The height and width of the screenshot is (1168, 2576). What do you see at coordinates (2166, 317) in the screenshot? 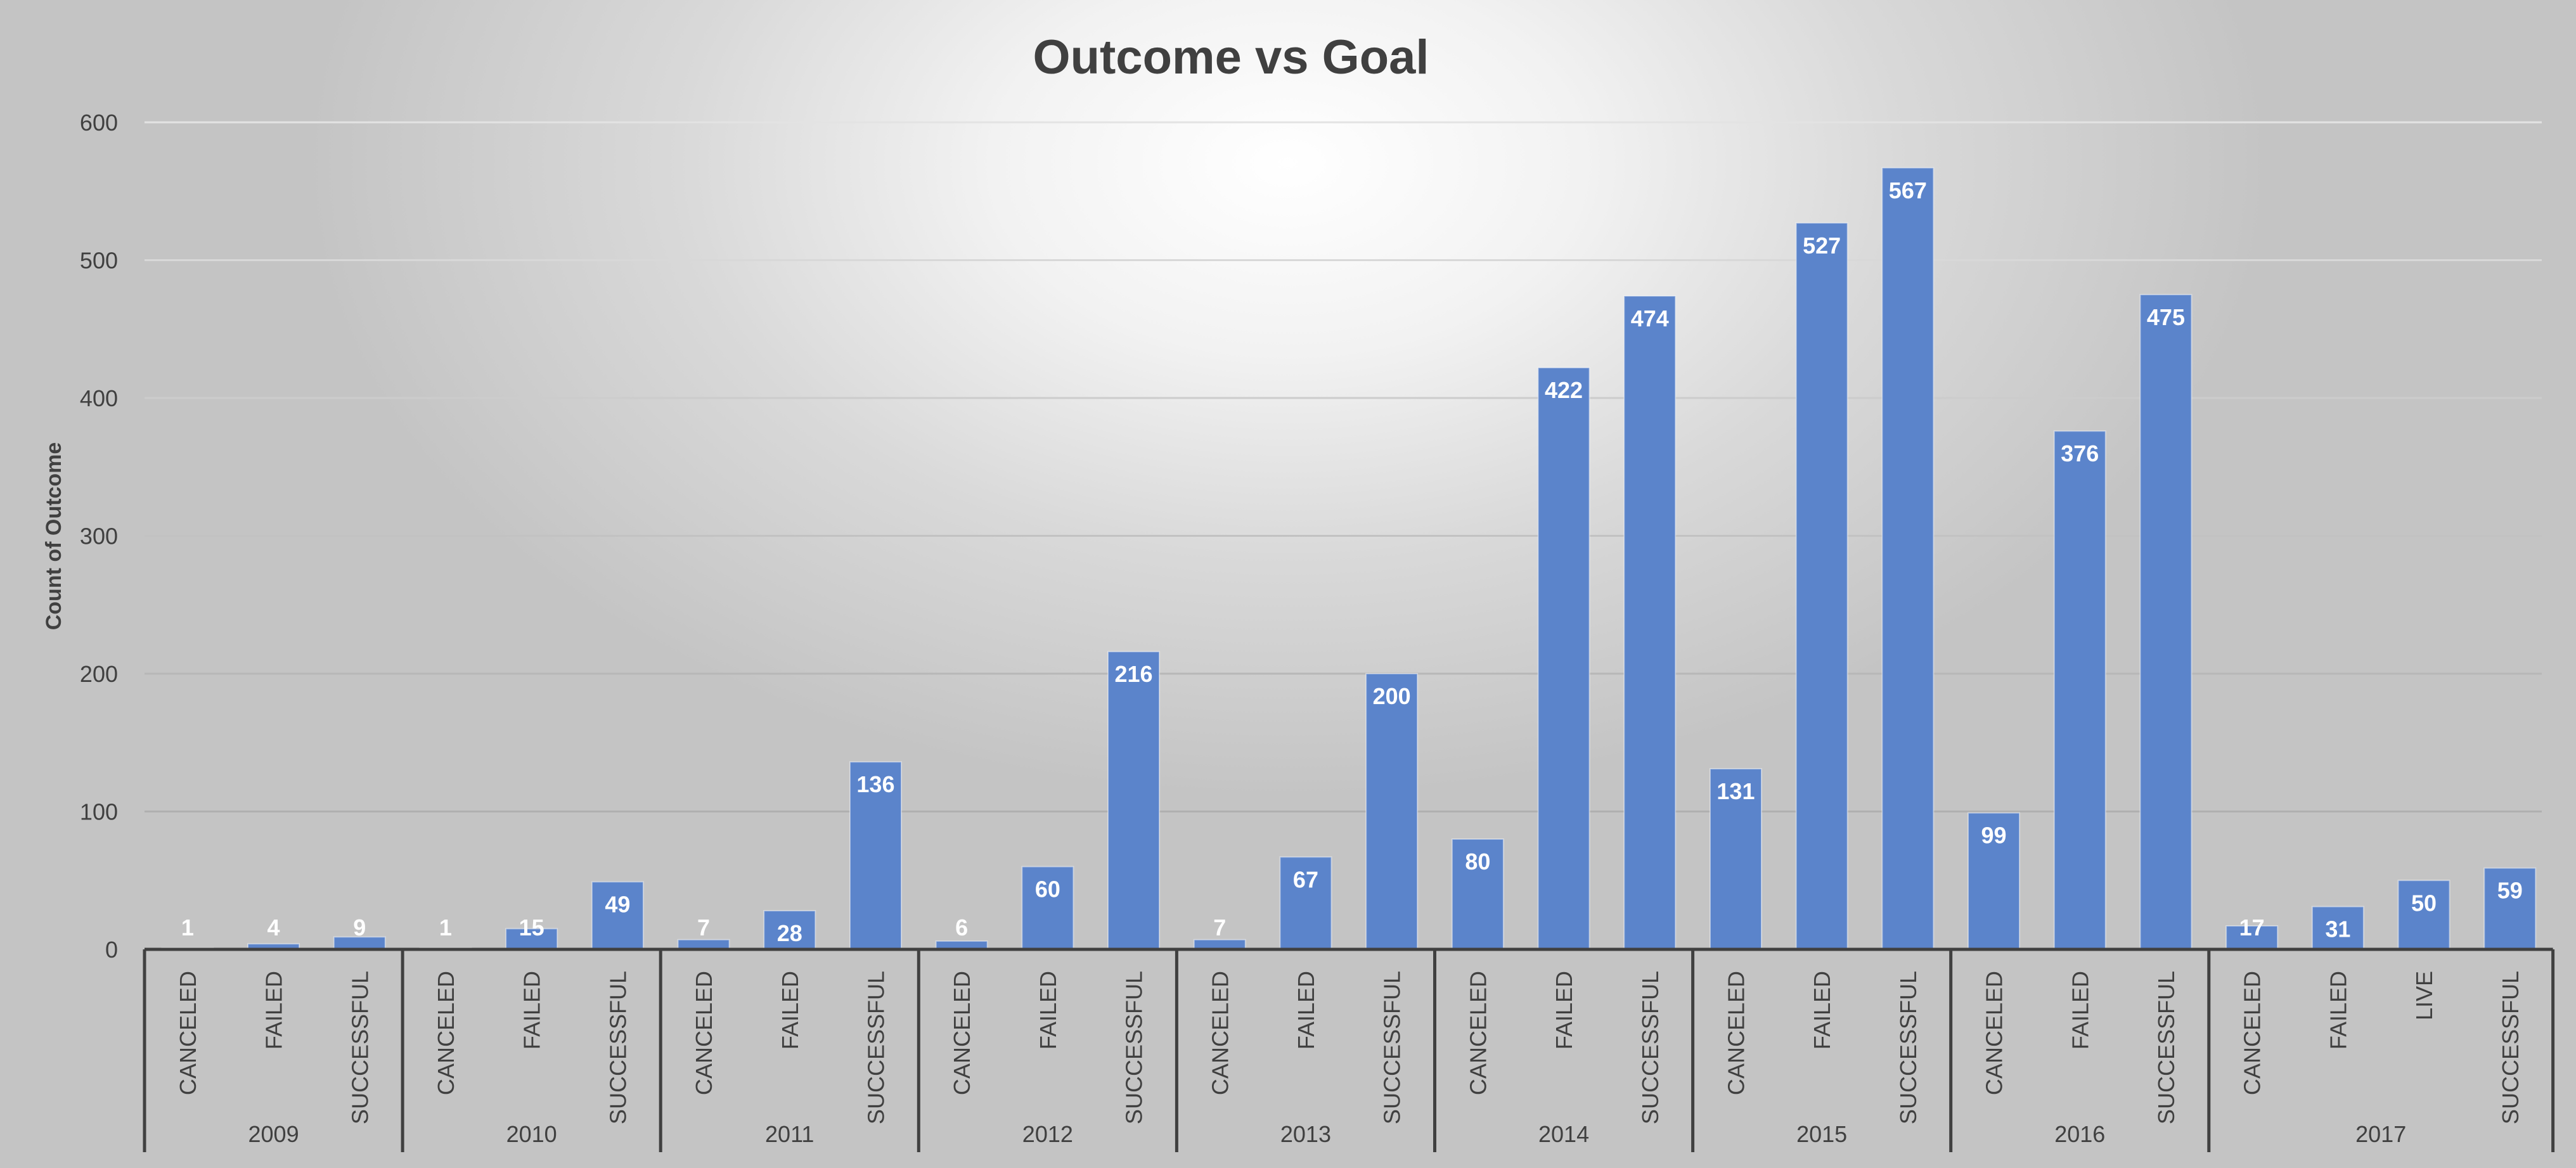
I see `data-label: 475` at bounding box center [2166, 317].